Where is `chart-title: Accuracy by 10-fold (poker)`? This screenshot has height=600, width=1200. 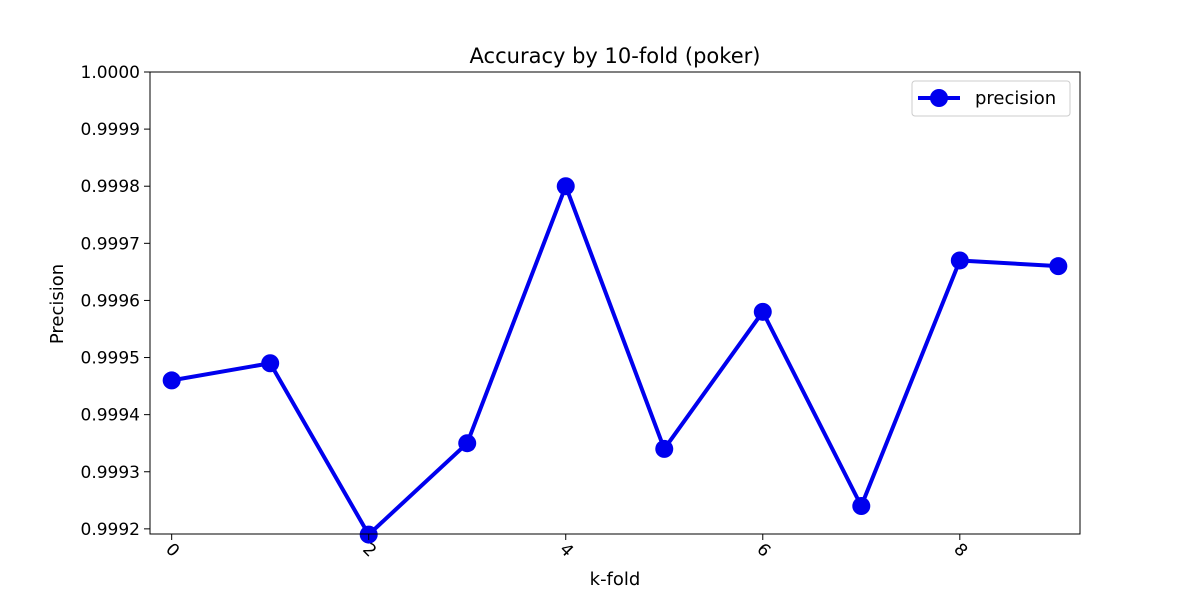 chart-title: Accuracy by 10-fold (poker) is located at coordinates (615, 56).